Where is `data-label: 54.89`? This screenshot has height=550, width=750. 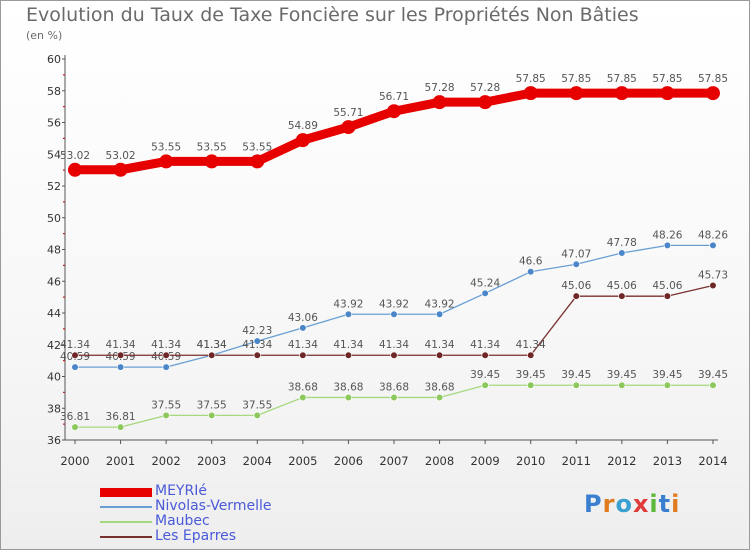 data-label: 54.89 is located at coordinates (303, 126).